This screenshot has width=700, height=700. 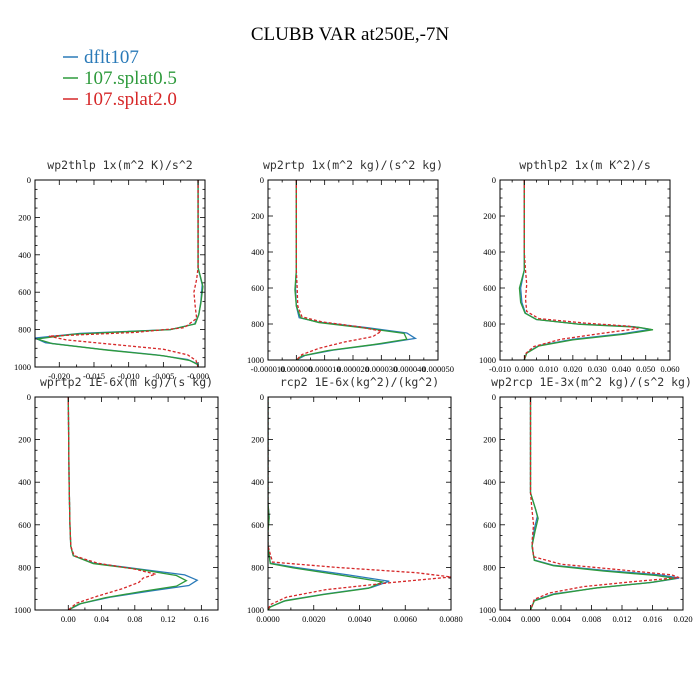 What do you see at coordinates (359, 382) in the screenshot?
I see `panel-title: rcp2 1E-6x(kg^2)/(kg^2)` at bounding box center [359, 382].